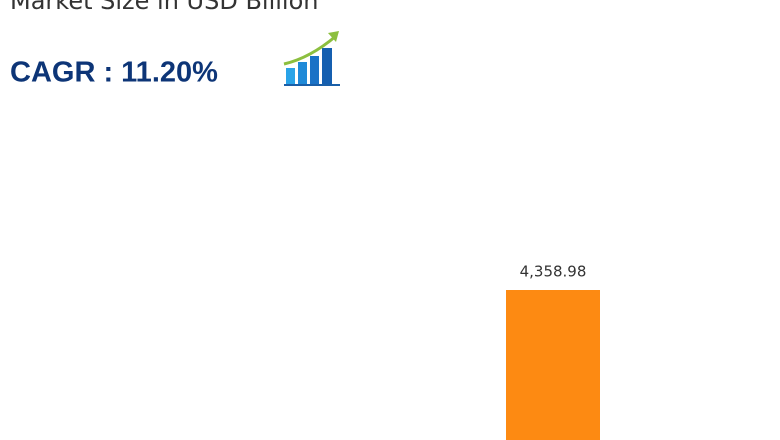 The width and height of the screenshot is (780, 440). I want to click on chart-title: Market Size in USD Billion, so click(164, 7).